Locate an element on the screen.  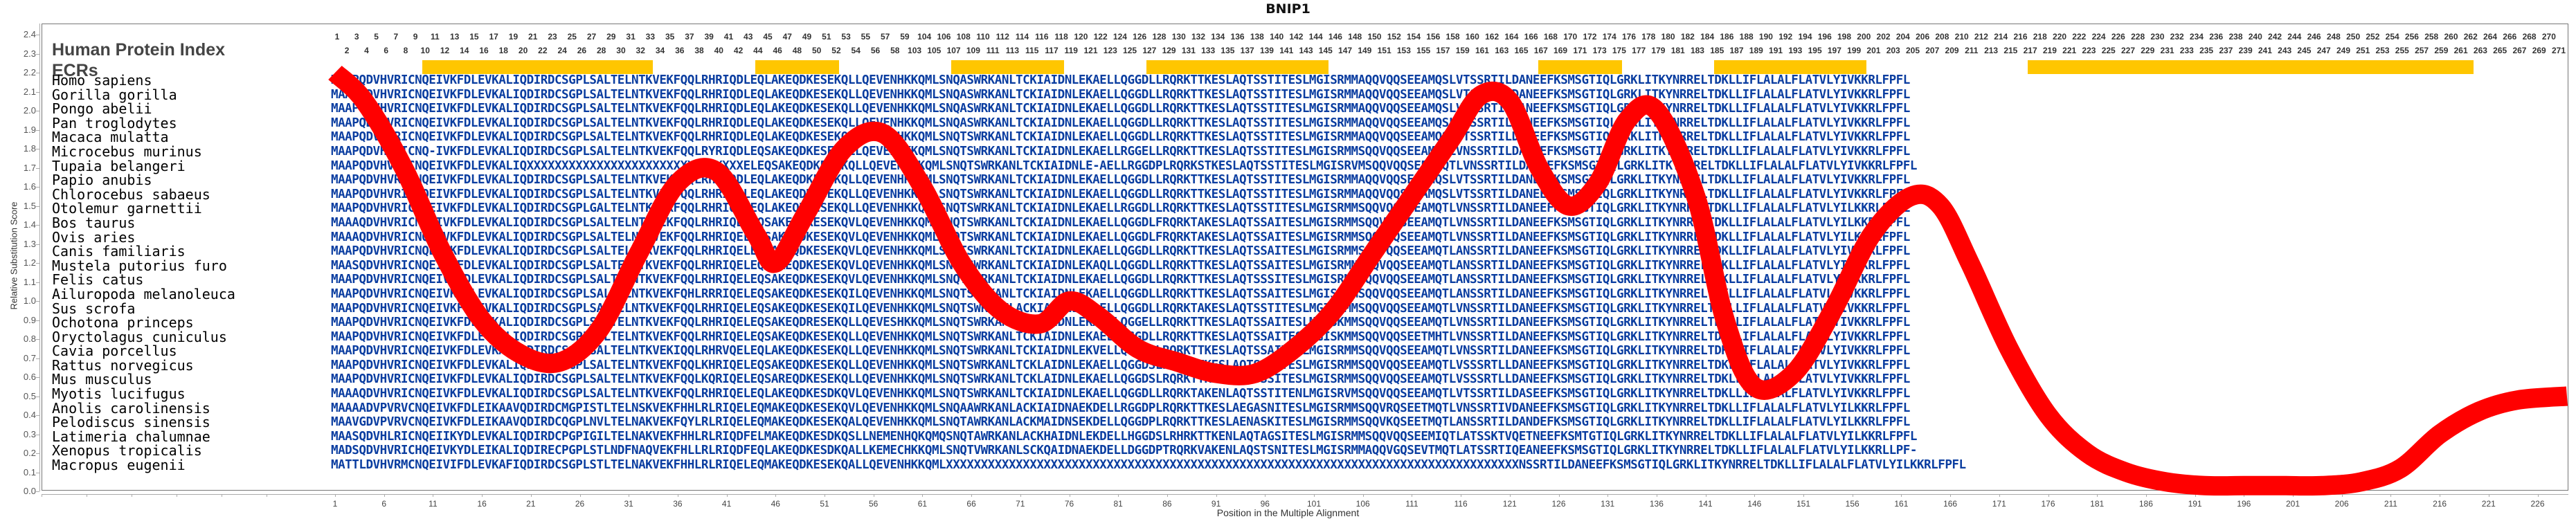
human-index-number: 143 is located at coordinates (1306, 50).